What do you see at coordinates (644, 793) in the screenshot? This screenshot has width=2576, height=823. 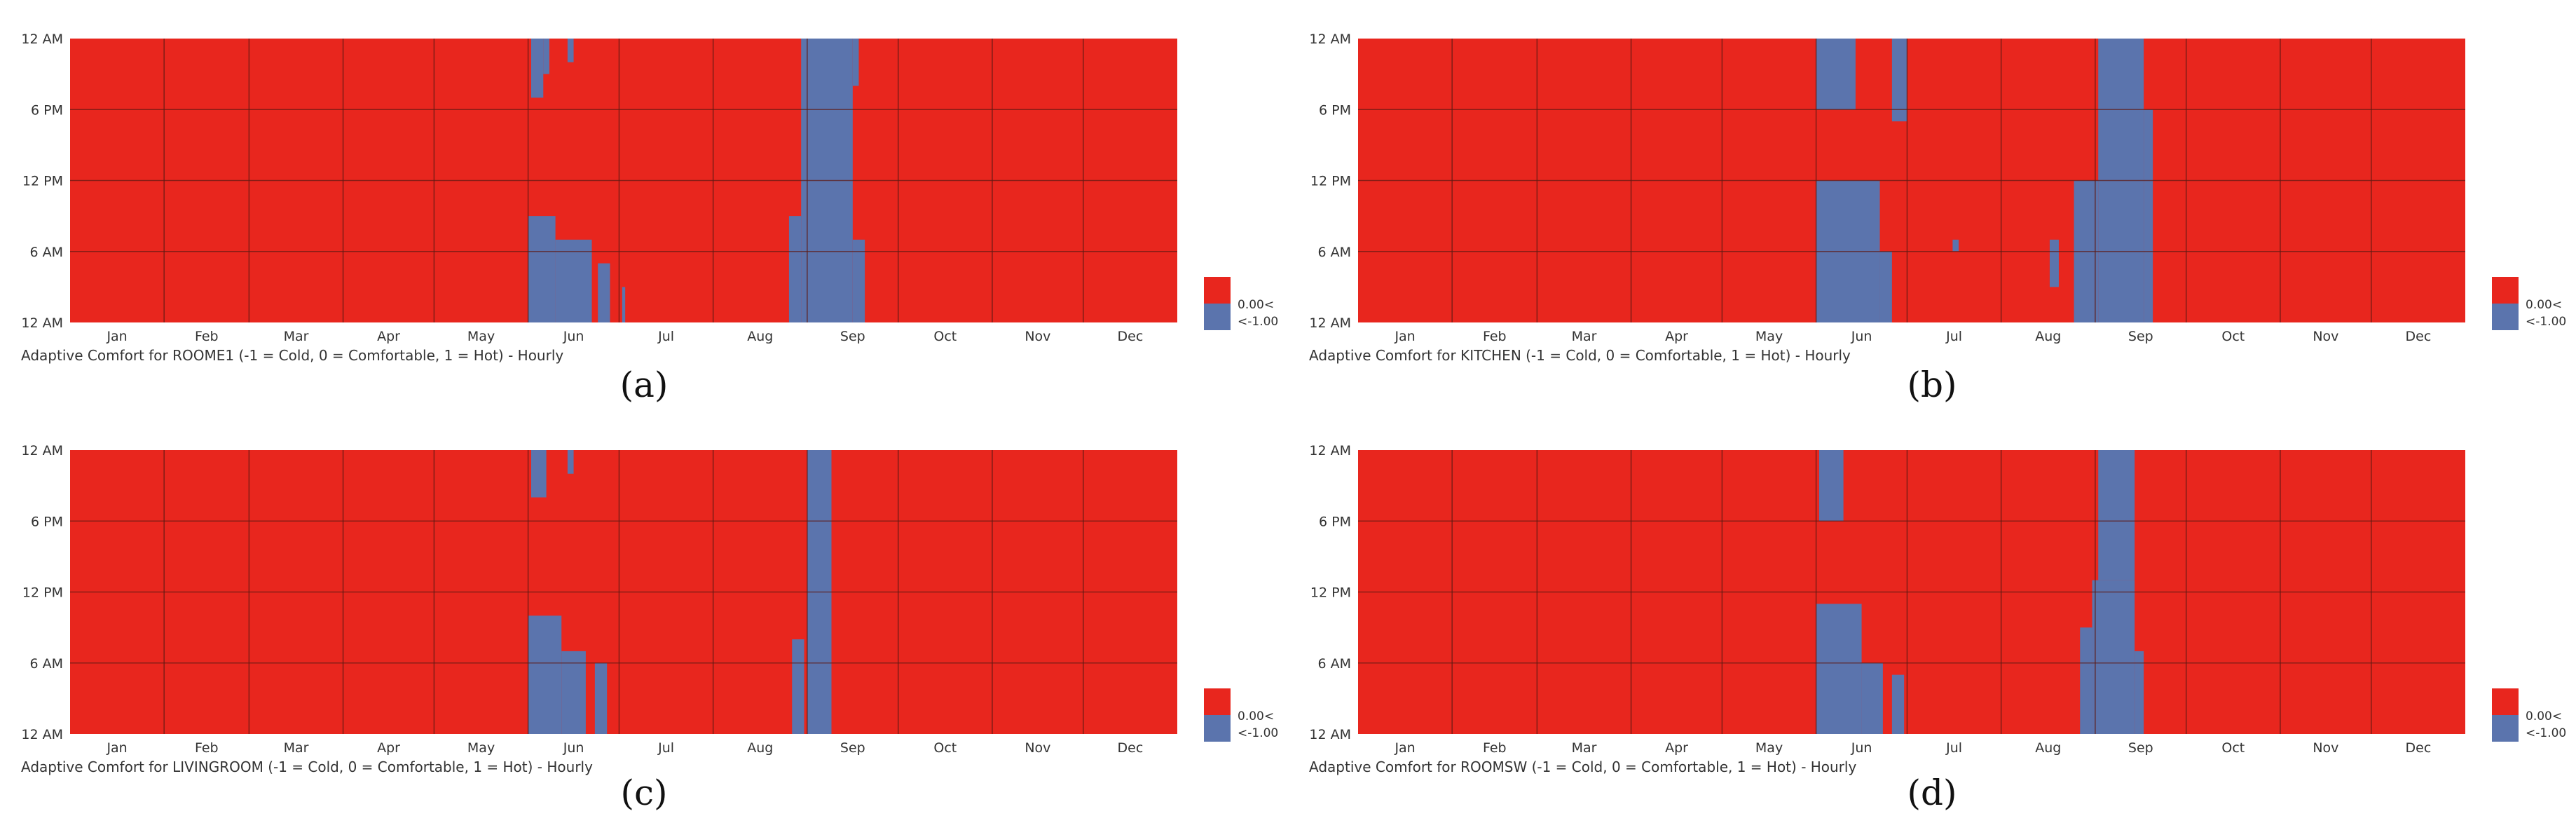 I see `panel-caption: (c)` at bounding box center [644, 793].